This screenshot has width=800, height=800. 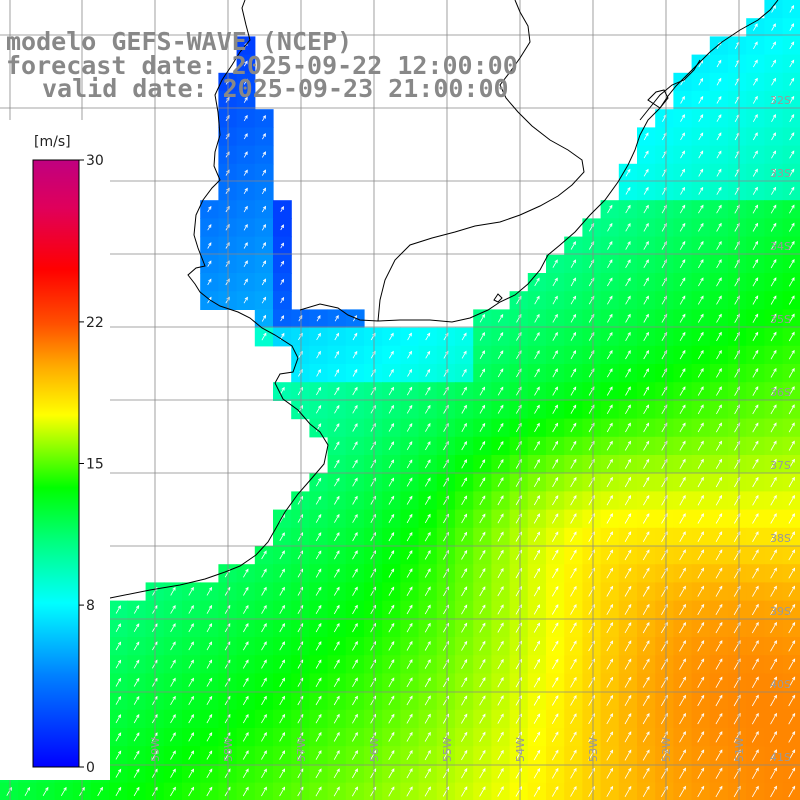 What do you see at coordinates (90, 768) in the screenshot?
I see `colorbar-tick-label: 0` at bounding box center [90, 768].